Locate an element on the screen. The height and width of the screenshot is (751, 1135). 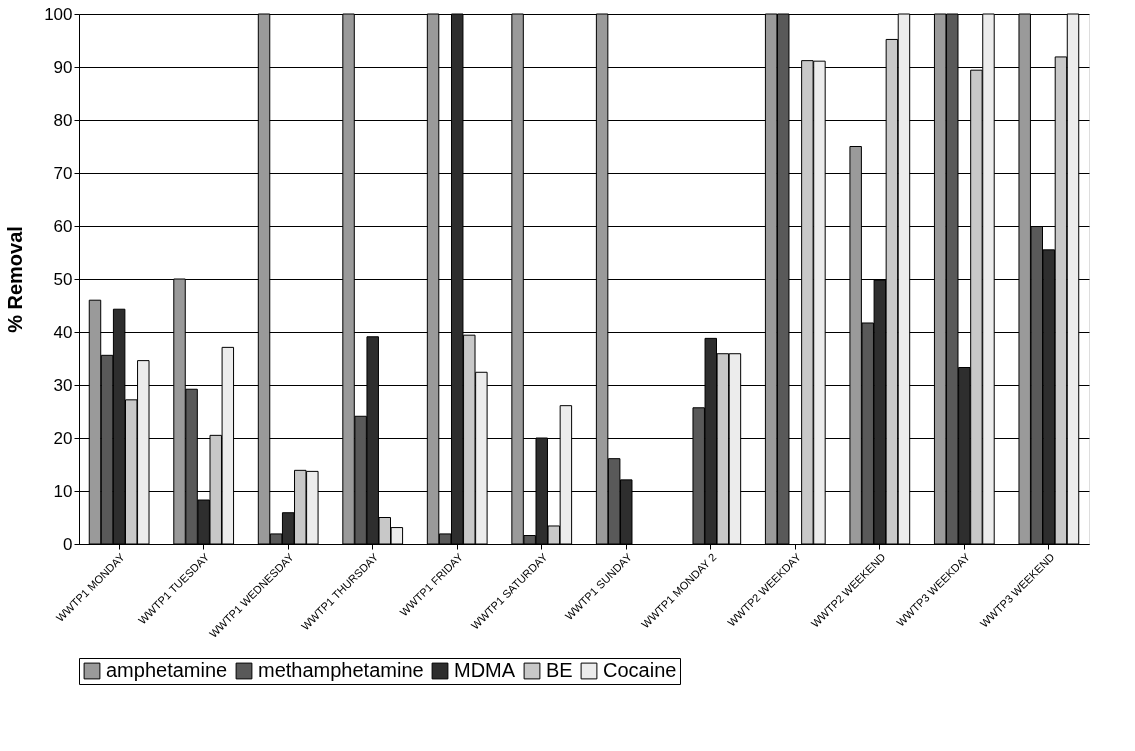
y-tick-label: 100 is located at coordinates (58, 14).